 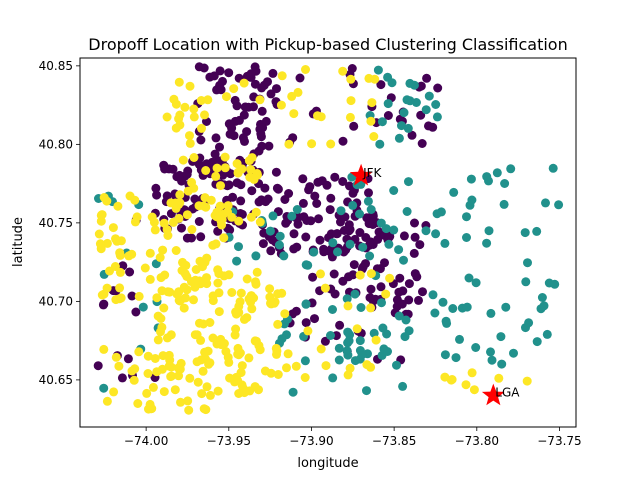 I want to click on landmark-star-lga, so click(x=493, y=394).